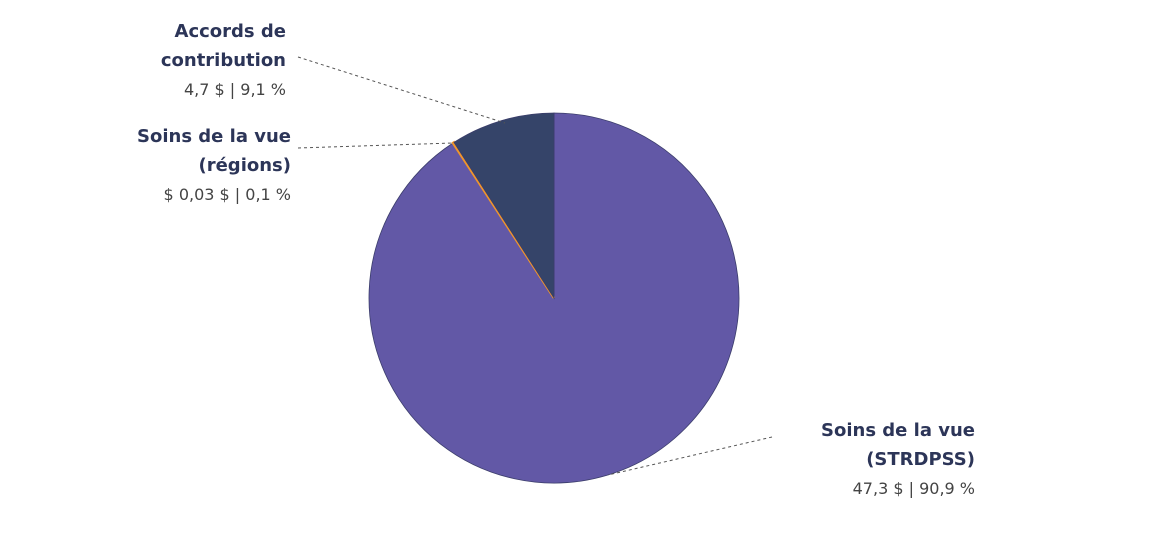  I want to click on slice-value-label: $ 0,03 $ | 0,1 %, so click(227, 194).